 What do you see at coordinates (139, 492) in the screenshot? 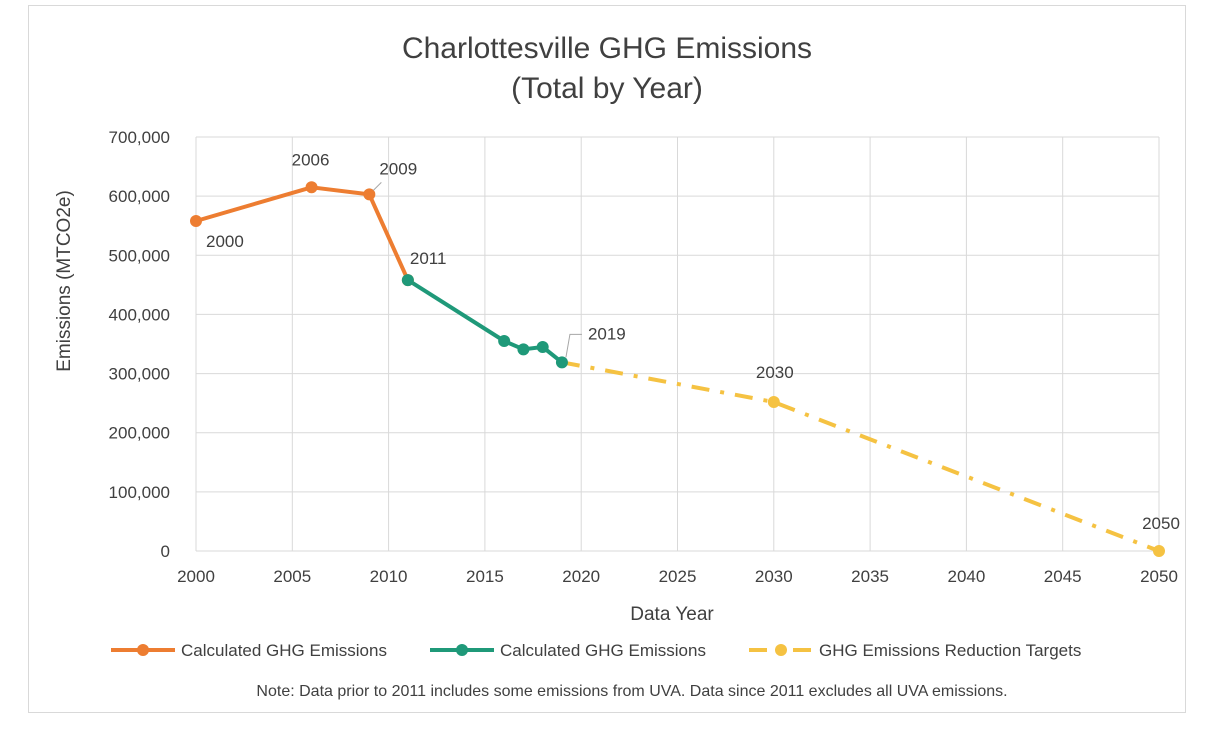
I see `y-tick-label: 100,000` at bounding box center [139, 492].